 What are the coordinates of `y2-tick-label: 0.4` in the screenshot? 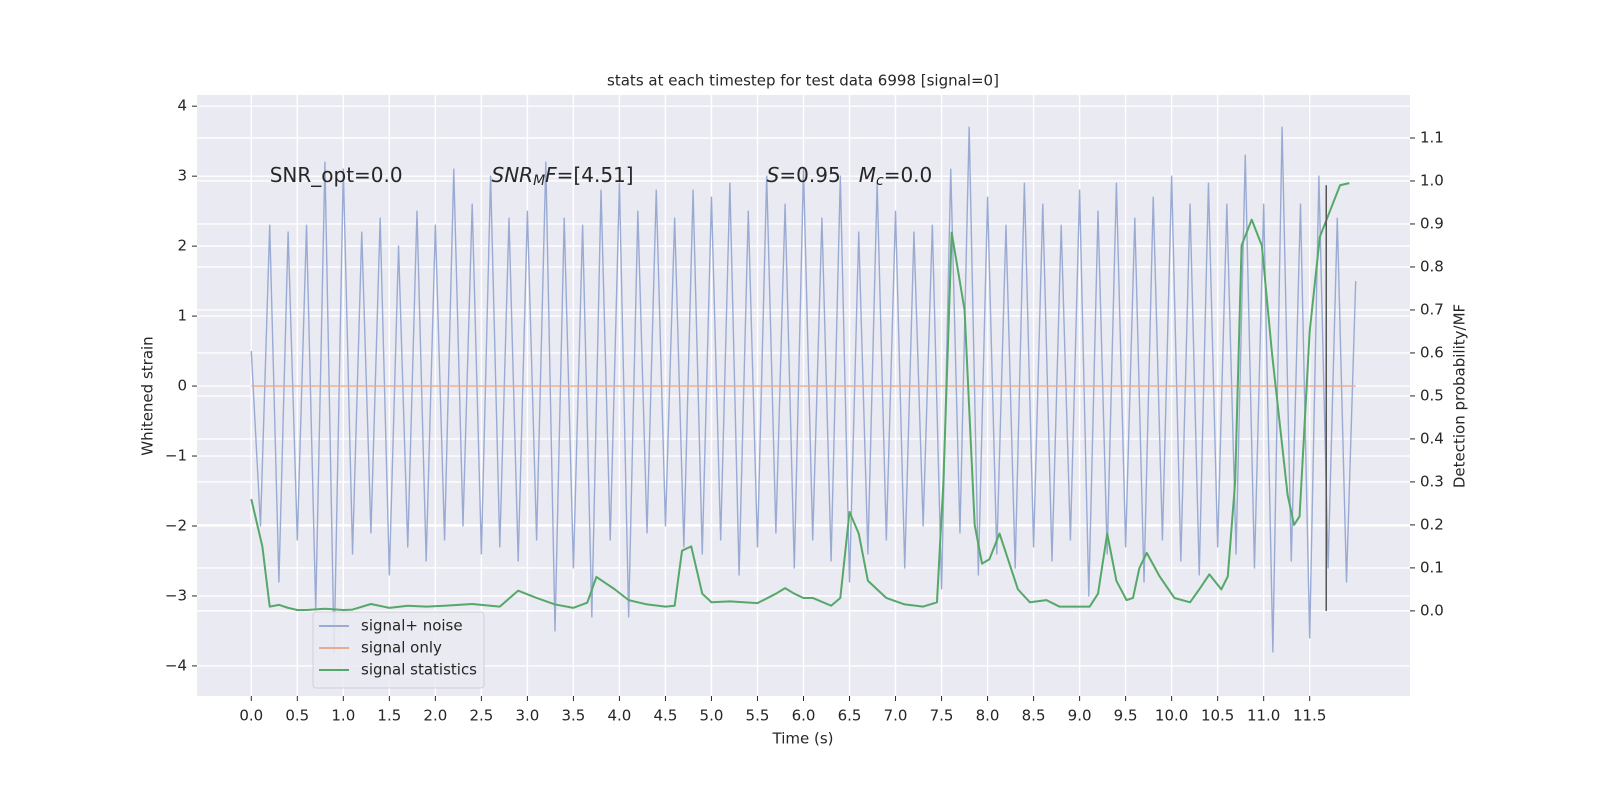 It's located at (1432, 438).